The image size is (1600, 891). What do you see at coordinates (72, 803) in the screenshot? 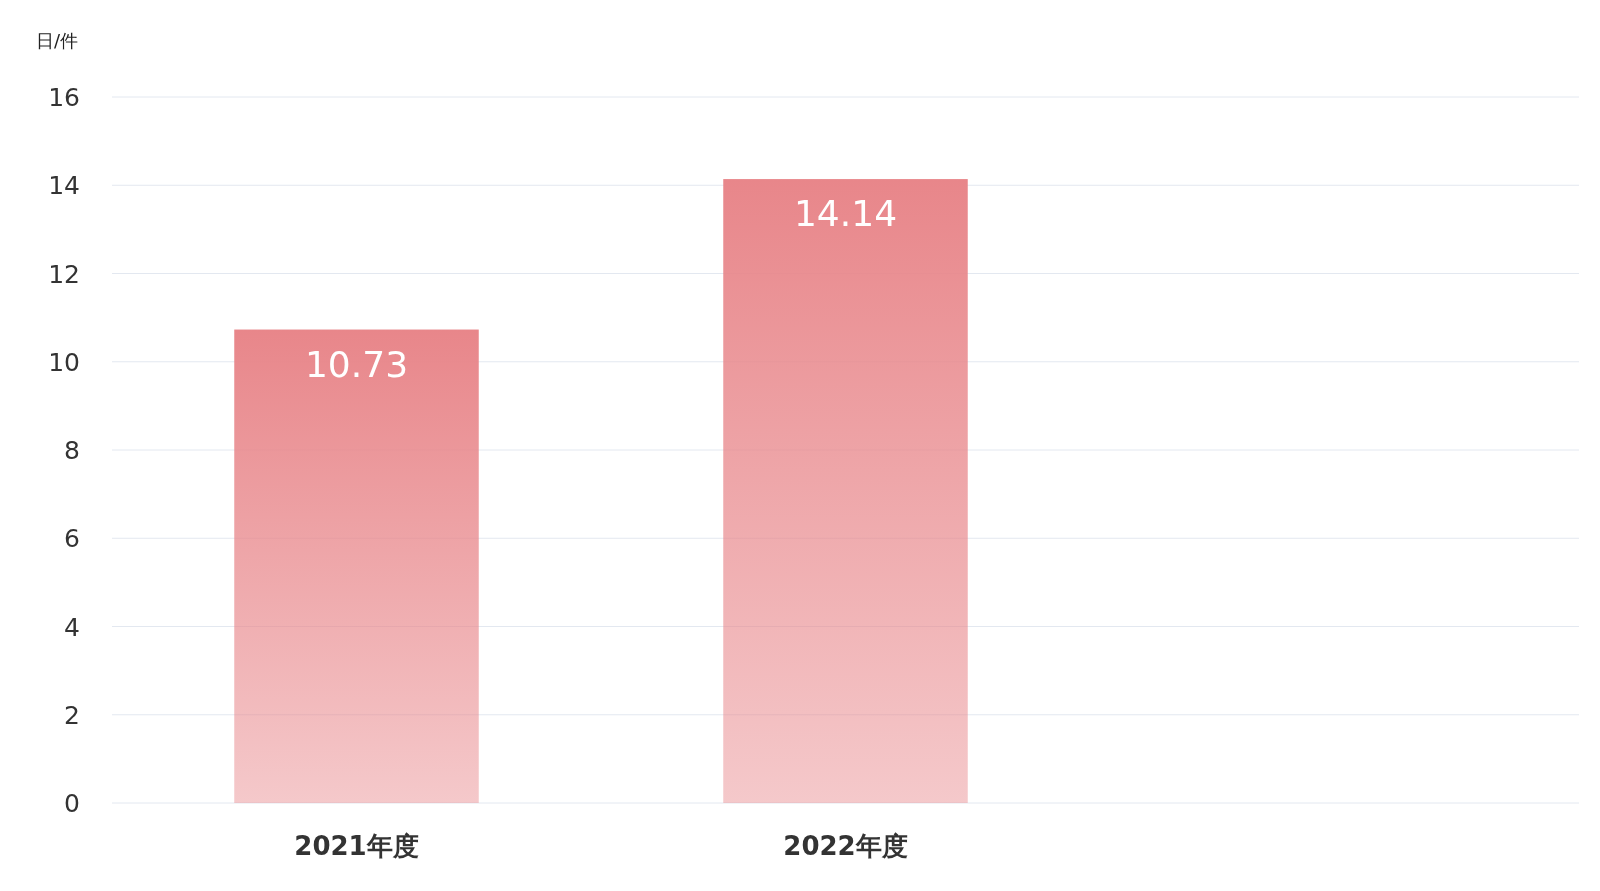
I see `y-tick-label: 0` at bounding box center [72, 803].